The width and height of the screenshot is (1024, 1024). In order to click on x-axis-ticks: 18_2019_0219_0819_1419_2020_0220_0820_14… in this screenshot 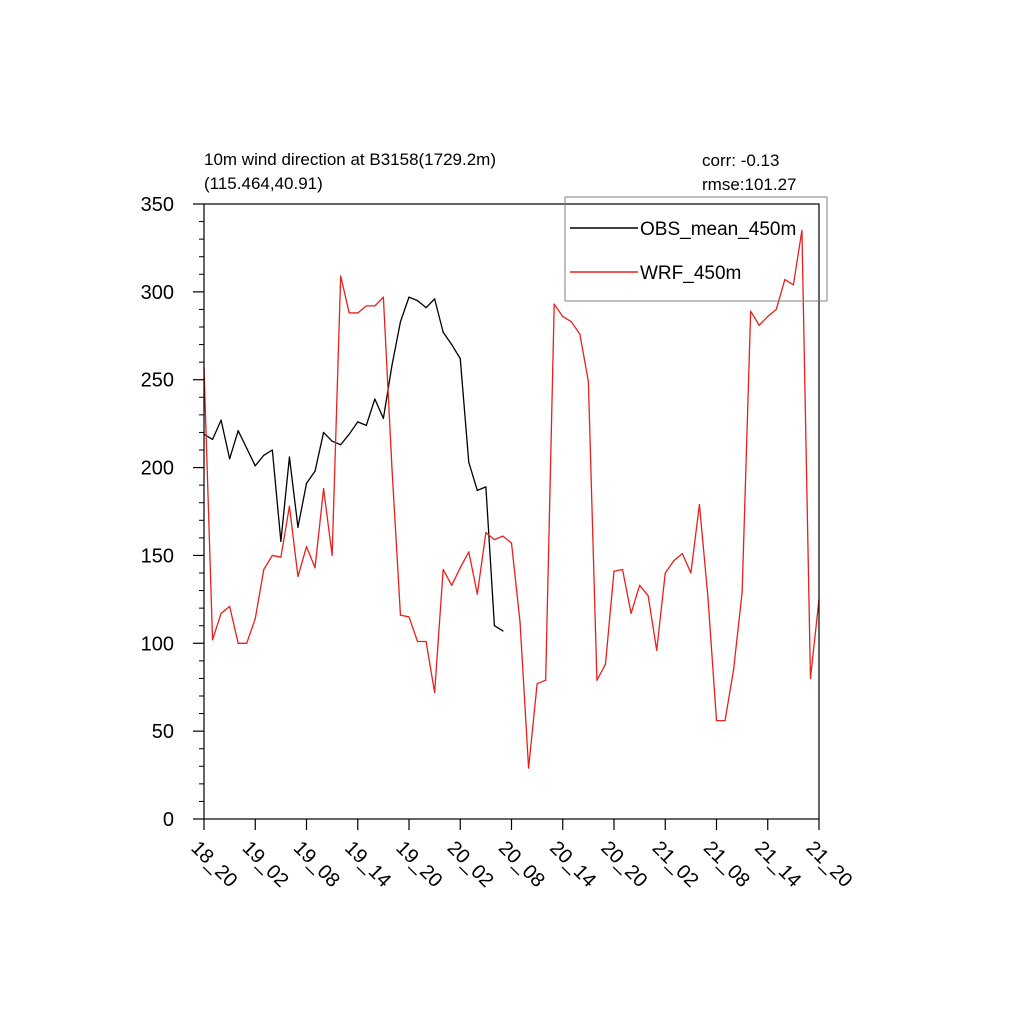, I will do `click(521, 855)`.